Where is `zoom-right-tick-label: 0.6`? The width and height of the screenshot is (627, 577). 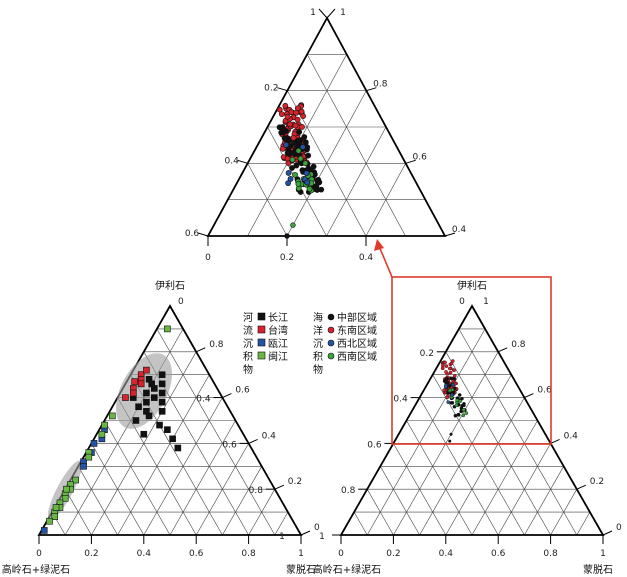
zoom-right-tick-label: 0.6 is located at coordinates (420, 157).